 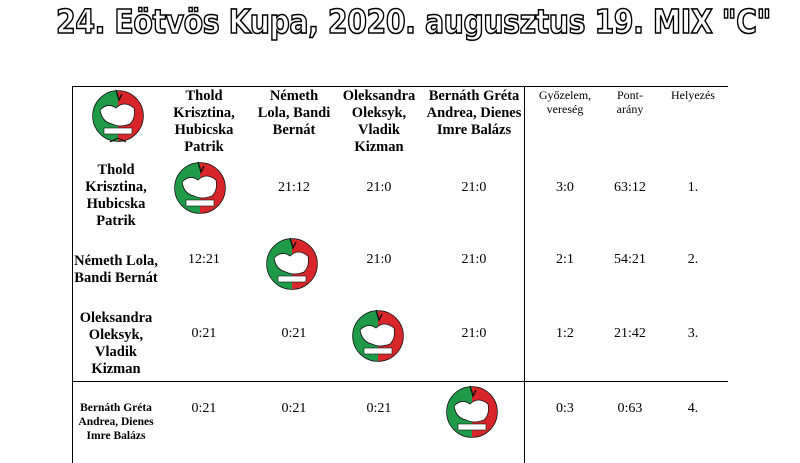 What do you see at coordinates (116, 343) in the screenshot?
I see `row-name-3: Oleksandra Oleksyk, Vladik Kizman` at bounding box center [116, 343].